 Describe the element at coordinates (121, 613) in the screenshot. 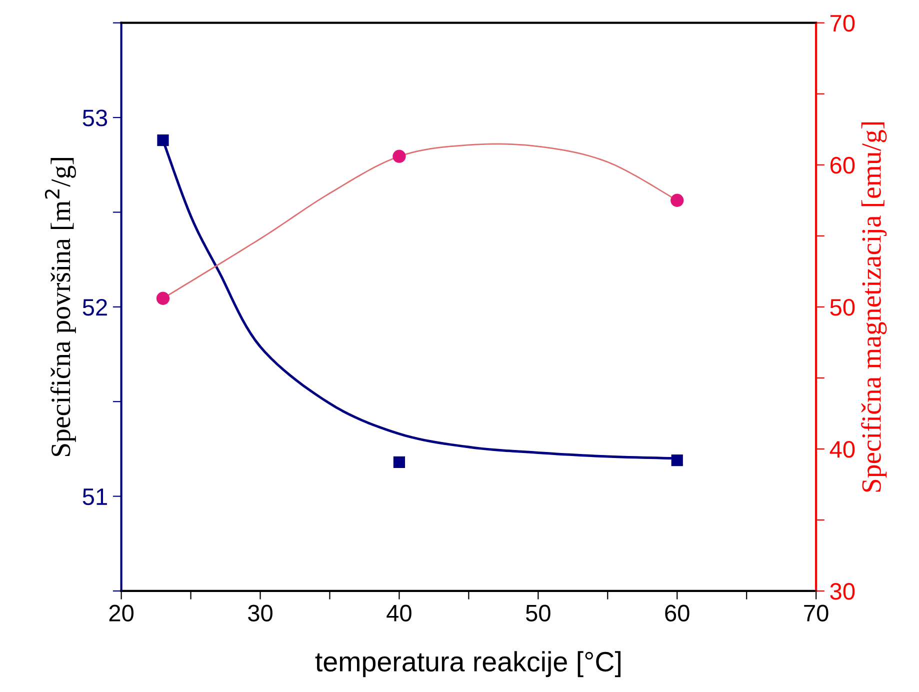

I see `x-tick-label: 20` at that location.